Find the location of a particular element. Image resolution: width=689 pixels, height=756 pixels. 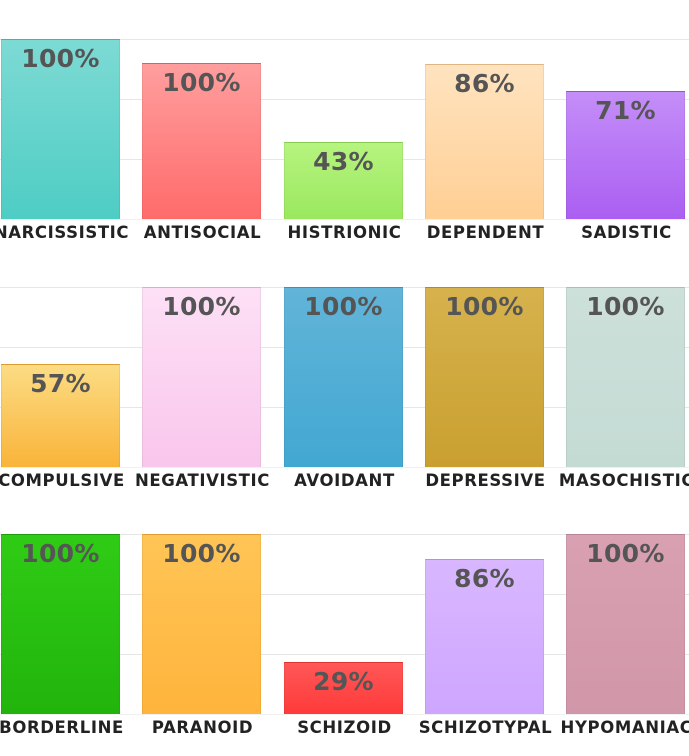

category-label: DEPRESSIVE is located at coordinates (485, 480).